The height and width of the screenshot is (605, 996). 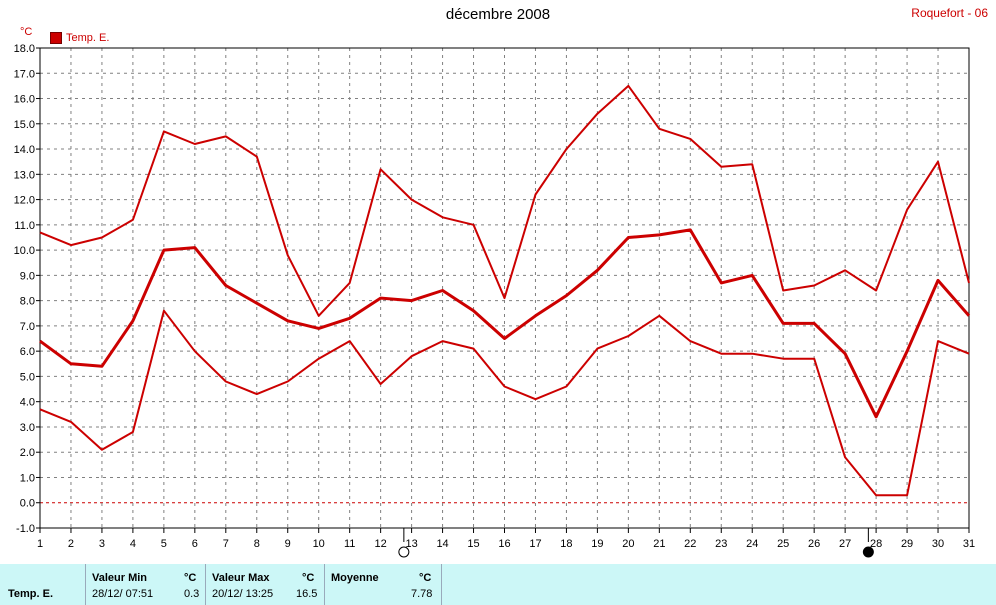 What do you see at coordinates (24, 226) in the screenshot?
I see `y-tick-label: 11.0` at bounding box center [24, 226].